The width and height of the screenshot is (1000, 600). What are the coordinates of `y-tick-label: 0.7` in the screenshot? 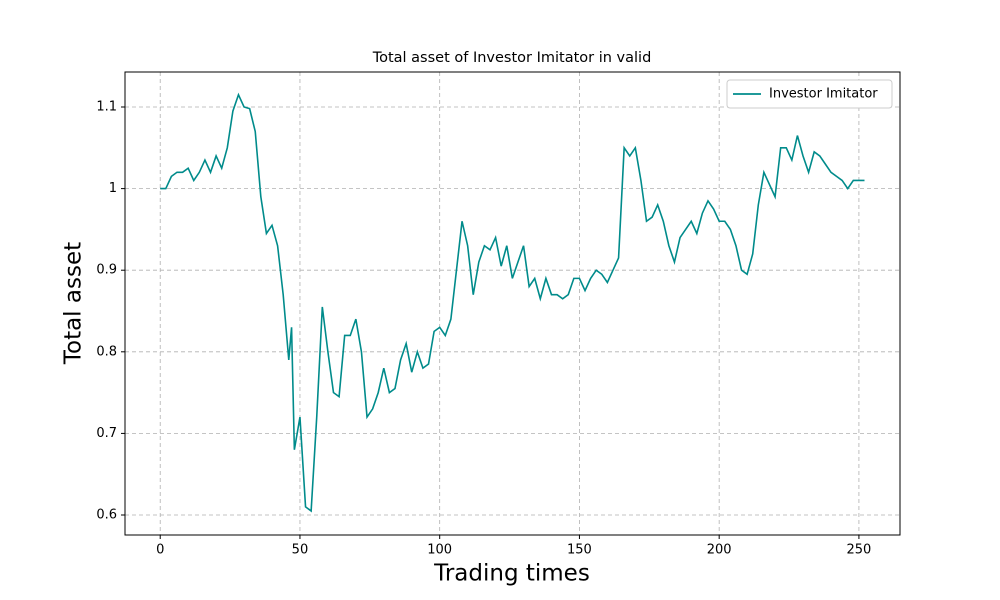 It's located at (106, 433).